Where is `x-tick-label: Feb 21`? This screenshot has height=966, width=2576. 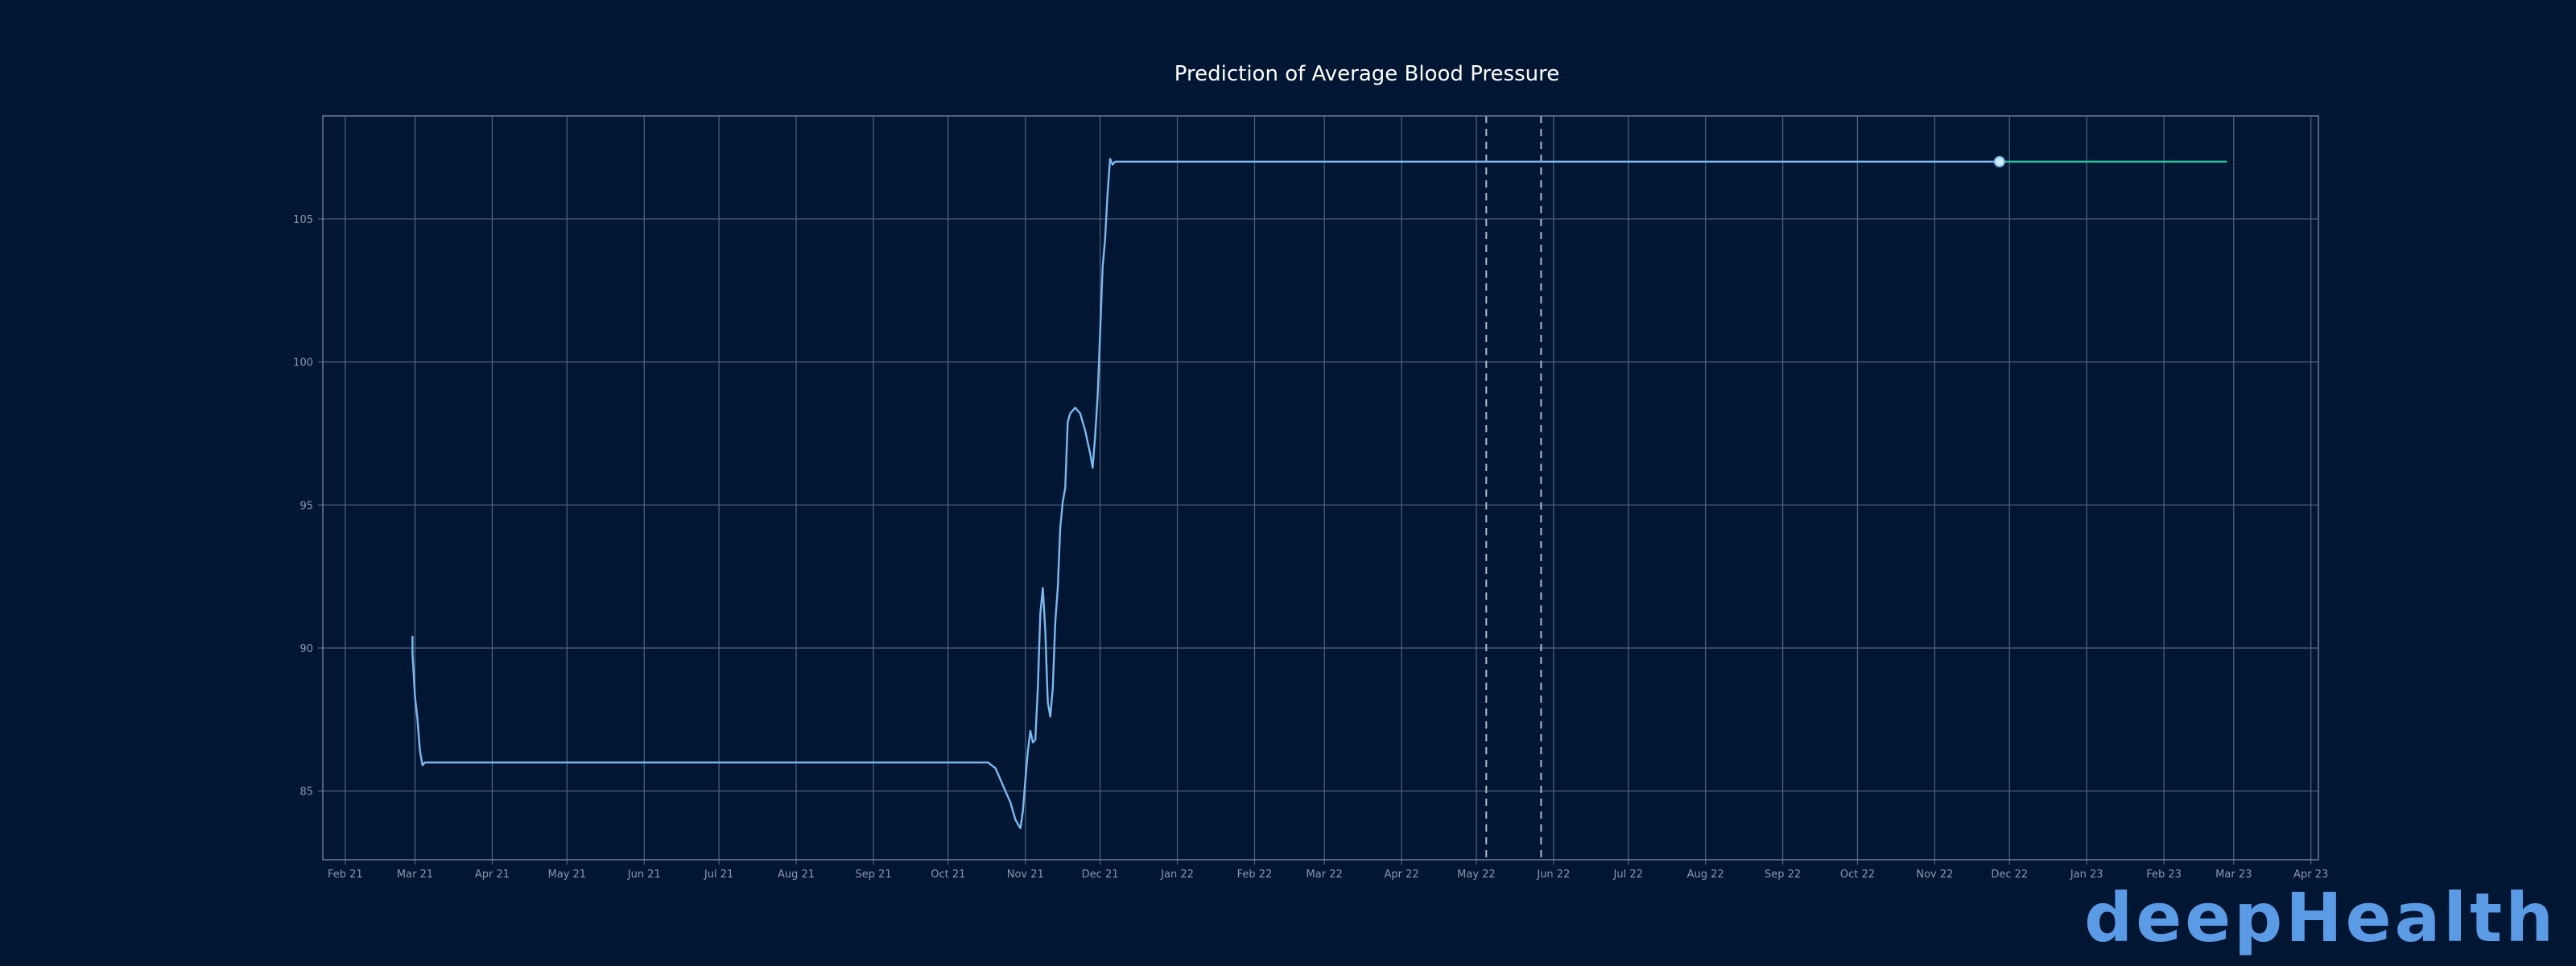 x-tick-label: Feb 21 is located at coordinates (345, 875).